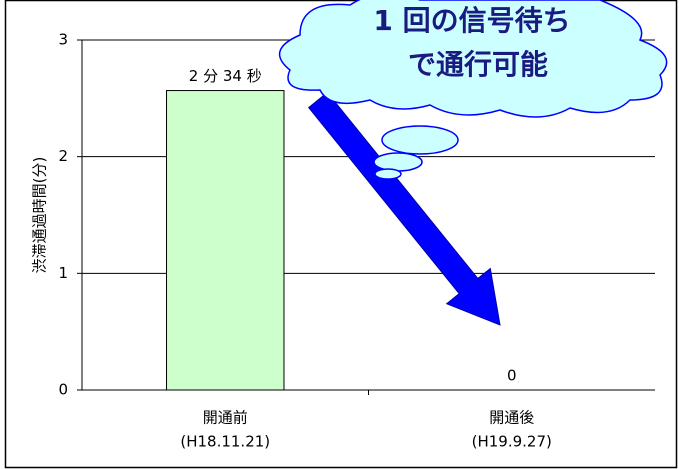  I want to click on y-tick-label: 0, so click(63, 390).